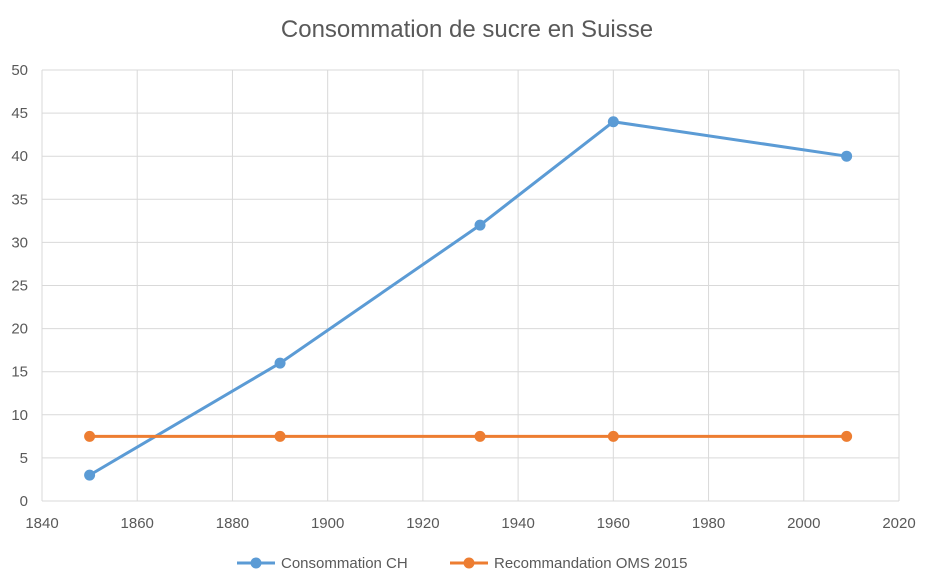 Image resolution: width=933 pixels, height=587 pixels. I want to click on y-tick-label: 20, so click(19, 329).